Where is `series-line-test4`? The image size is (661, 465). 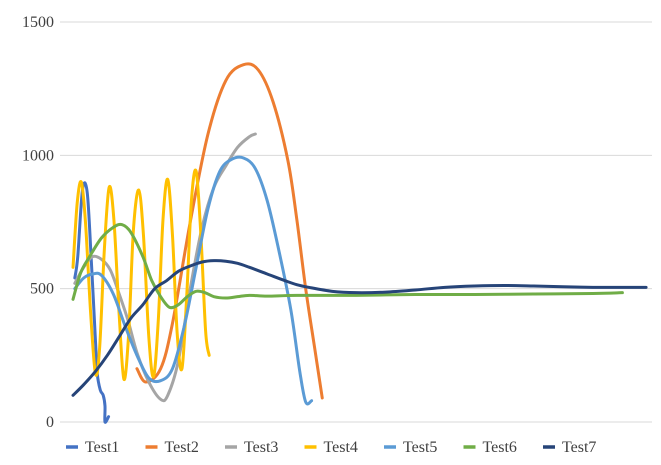
series-line-test4 is located at coordinates (141, 274).